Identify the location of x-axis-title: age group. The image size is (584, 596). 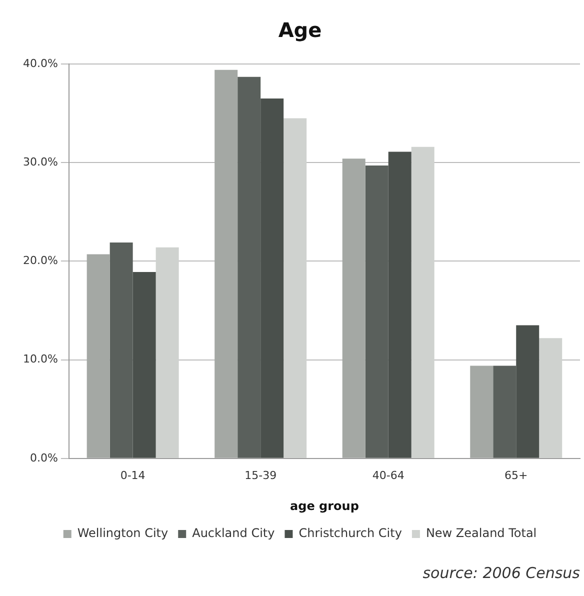
(325, 505).